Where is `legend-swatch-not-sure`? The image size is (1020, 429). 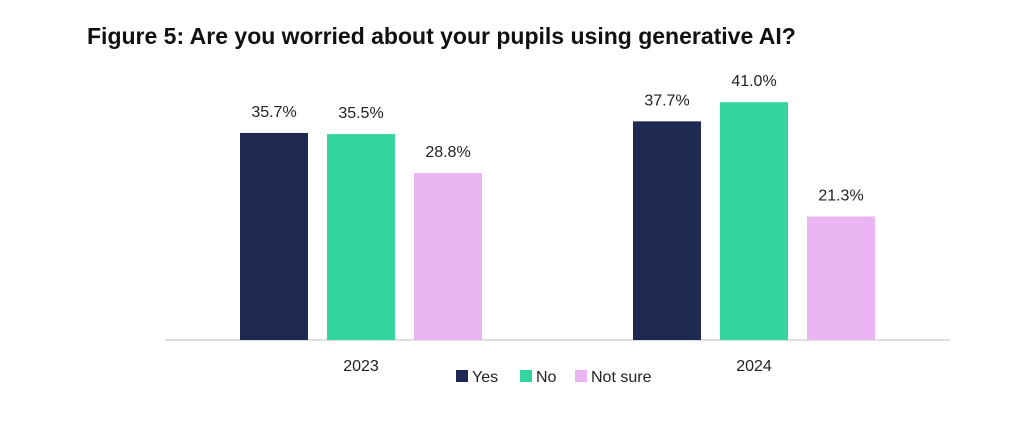
legend-swatch-not-sure is located at coordinates (581, 376).